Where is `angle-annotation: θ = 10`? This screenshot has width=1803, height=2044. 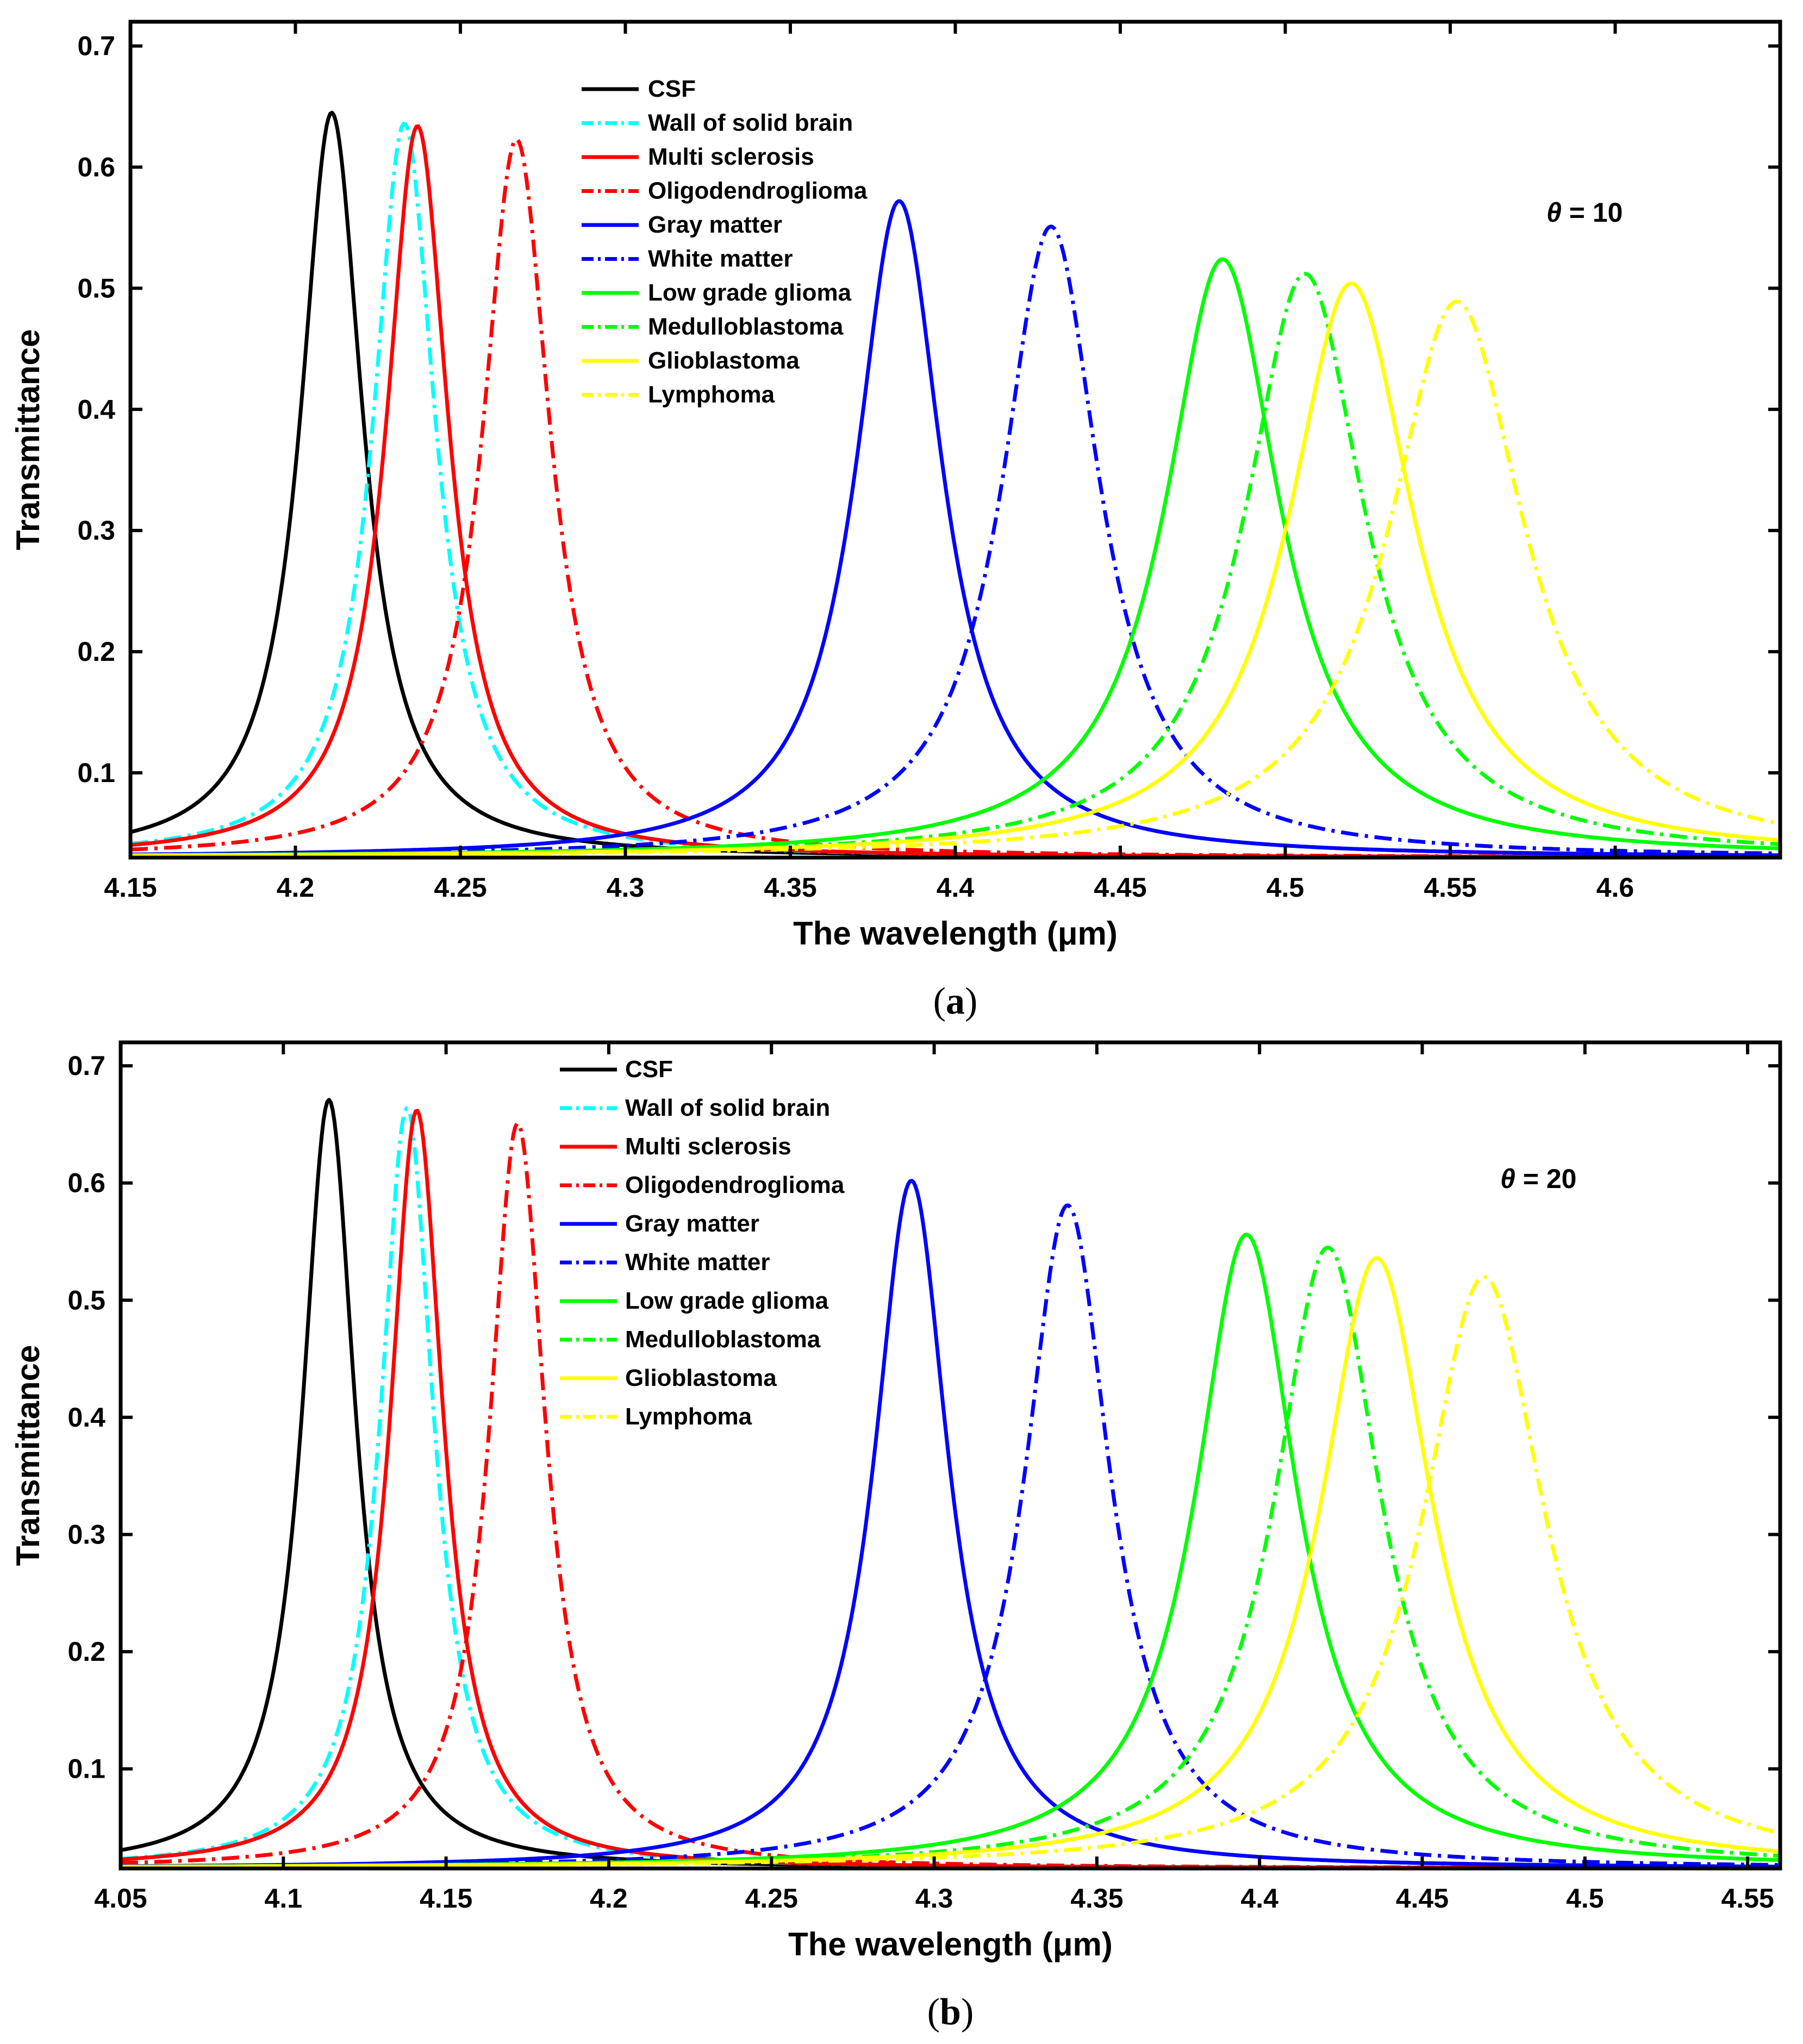
angle-annotation: θ = 10 is located at coordinates (1584, 212).